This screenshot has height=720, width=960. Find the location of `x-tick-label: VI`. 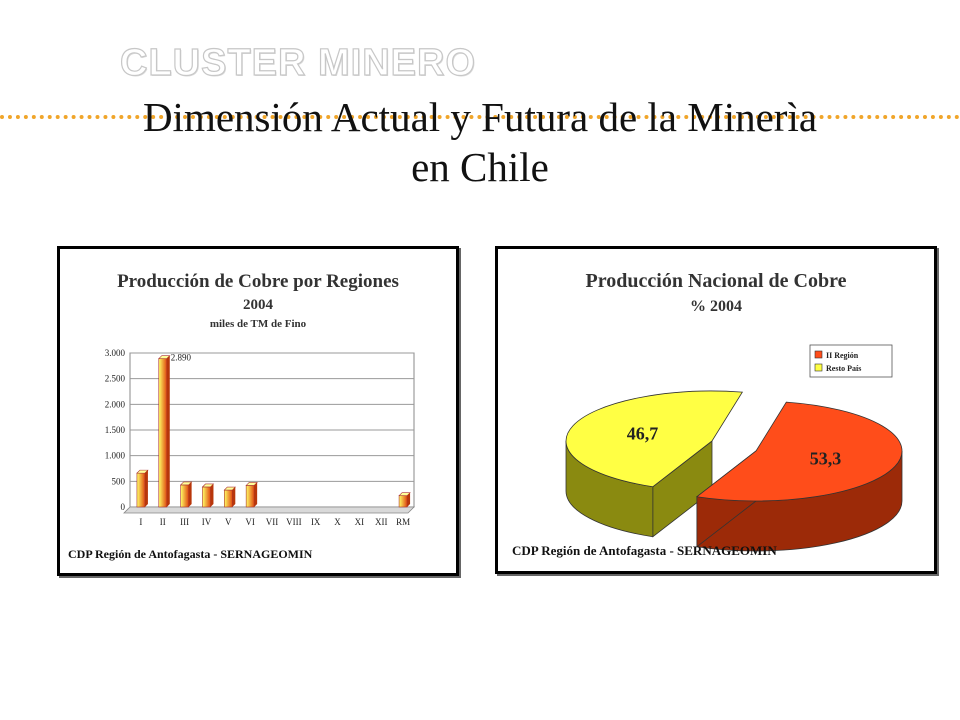

x-tick-label: VI is located at coordinates (250, 522).